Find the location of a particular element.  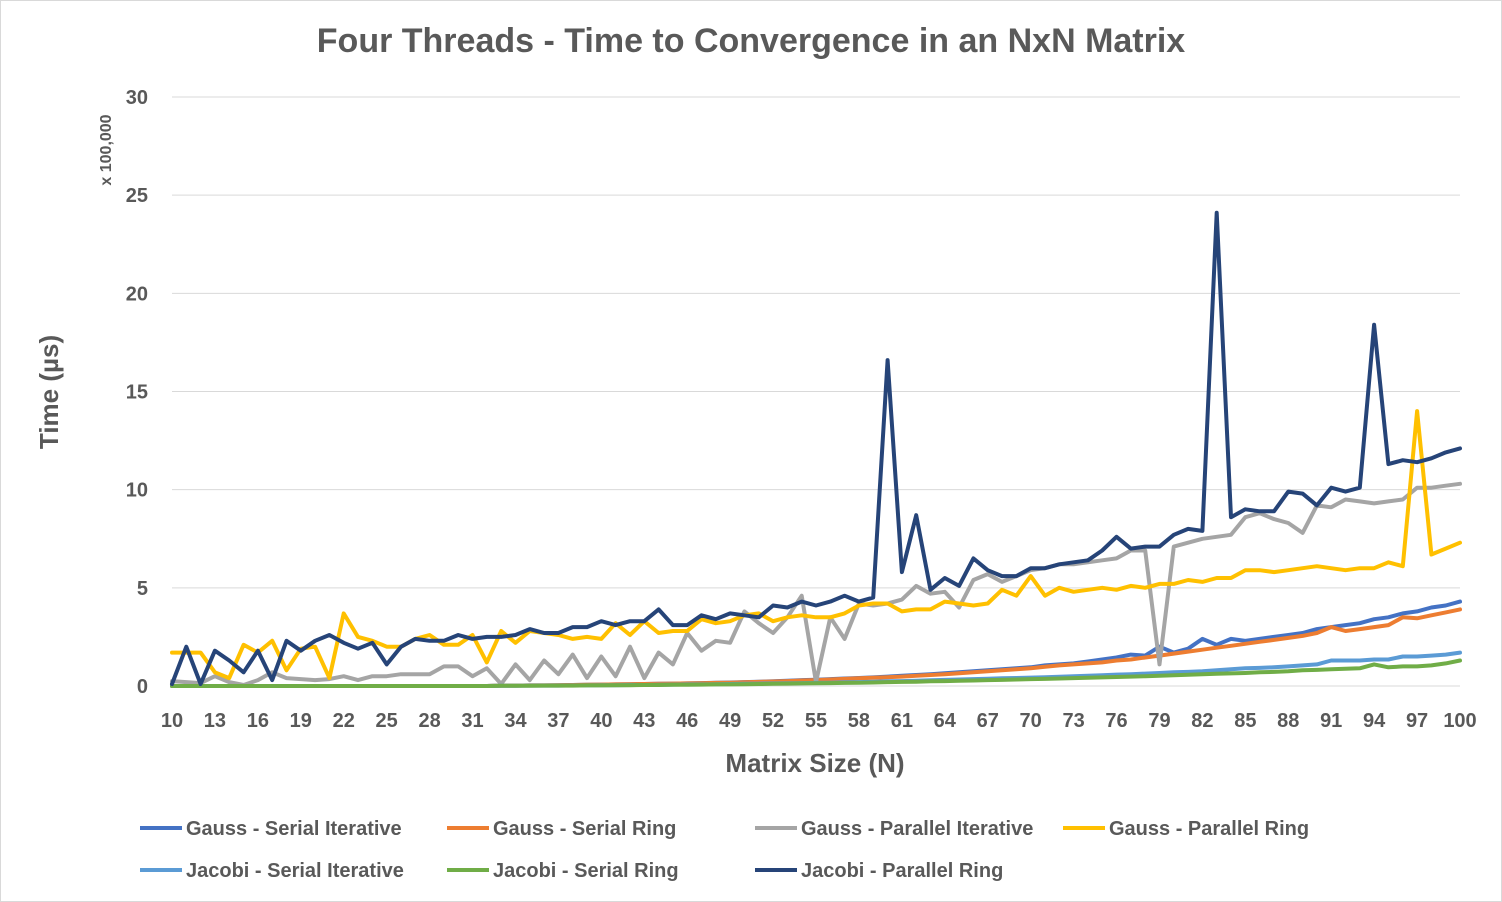

y-tick-labels: 0 5 10 15 20 25 30 is located at coordinates (137, 392).